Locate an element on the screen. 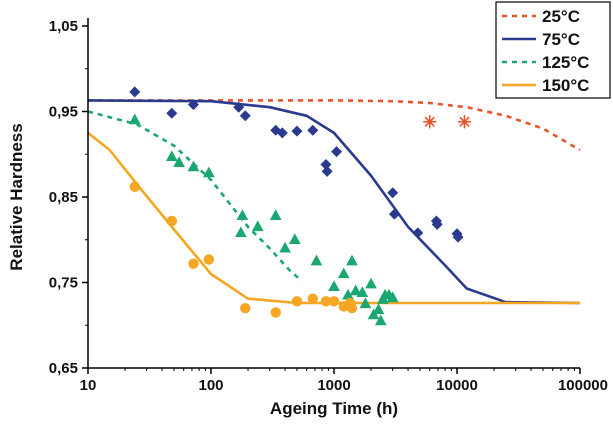  x-tick-label: 10 is located at coordinates (88, 385).